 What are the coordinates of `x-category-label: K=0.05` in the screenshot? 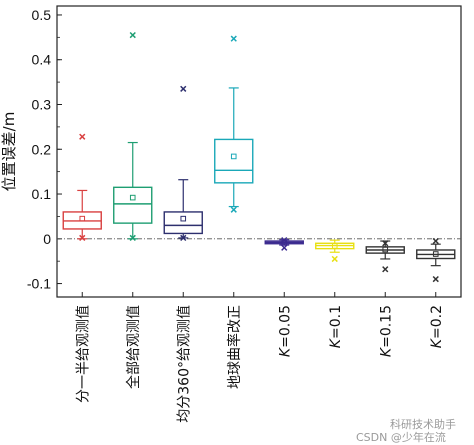 It's located at (285, 331).